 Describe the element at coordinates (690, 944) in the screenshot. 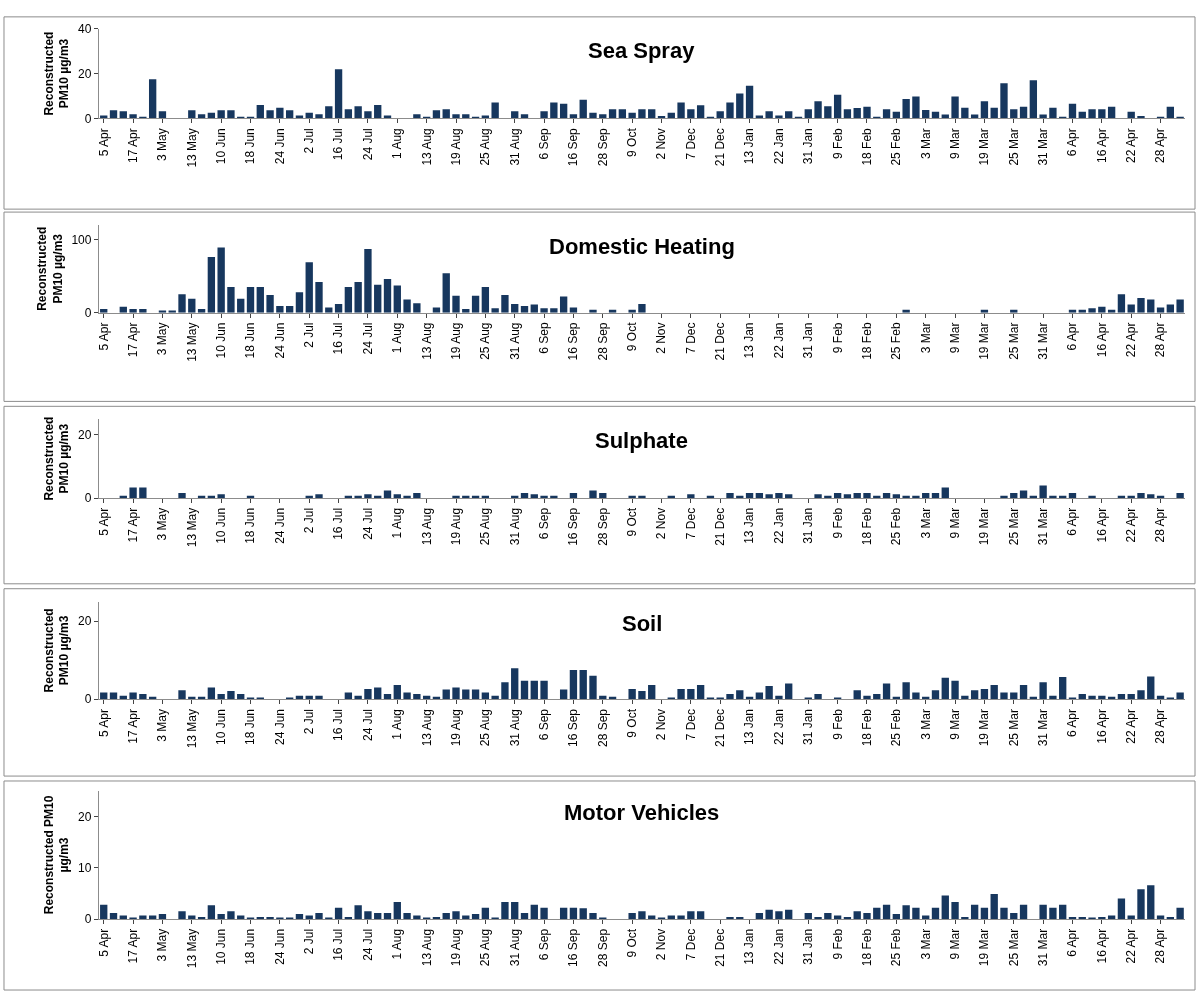

I see `x-tick-label: 7 Dec` at that location.